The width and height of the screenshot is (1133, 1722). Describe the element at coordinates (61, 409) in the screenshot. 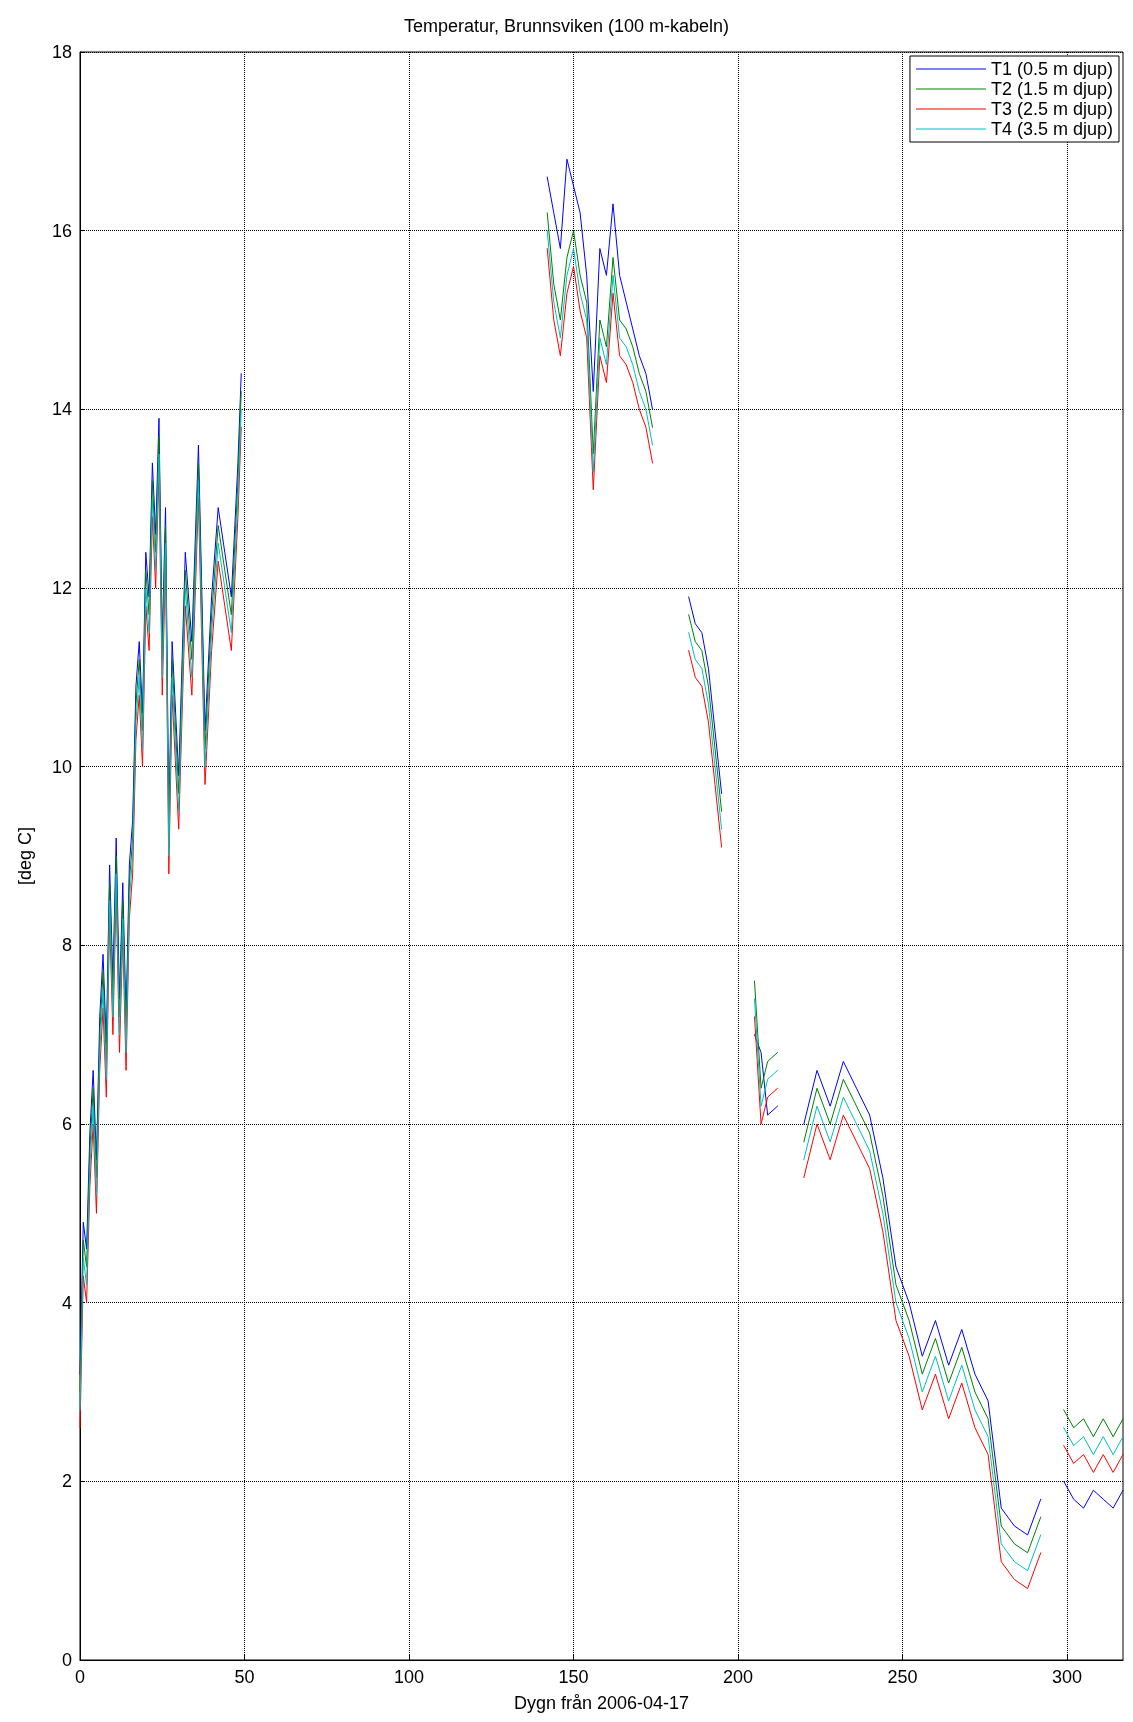

I see `y-tick-label: 14` at that location.